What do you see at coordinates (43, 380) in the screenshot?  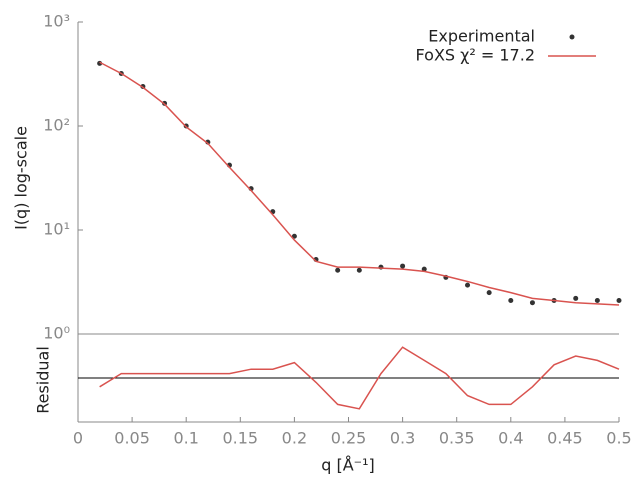 I see `y-axis-label: Residual` at bounding box center [43, 380].